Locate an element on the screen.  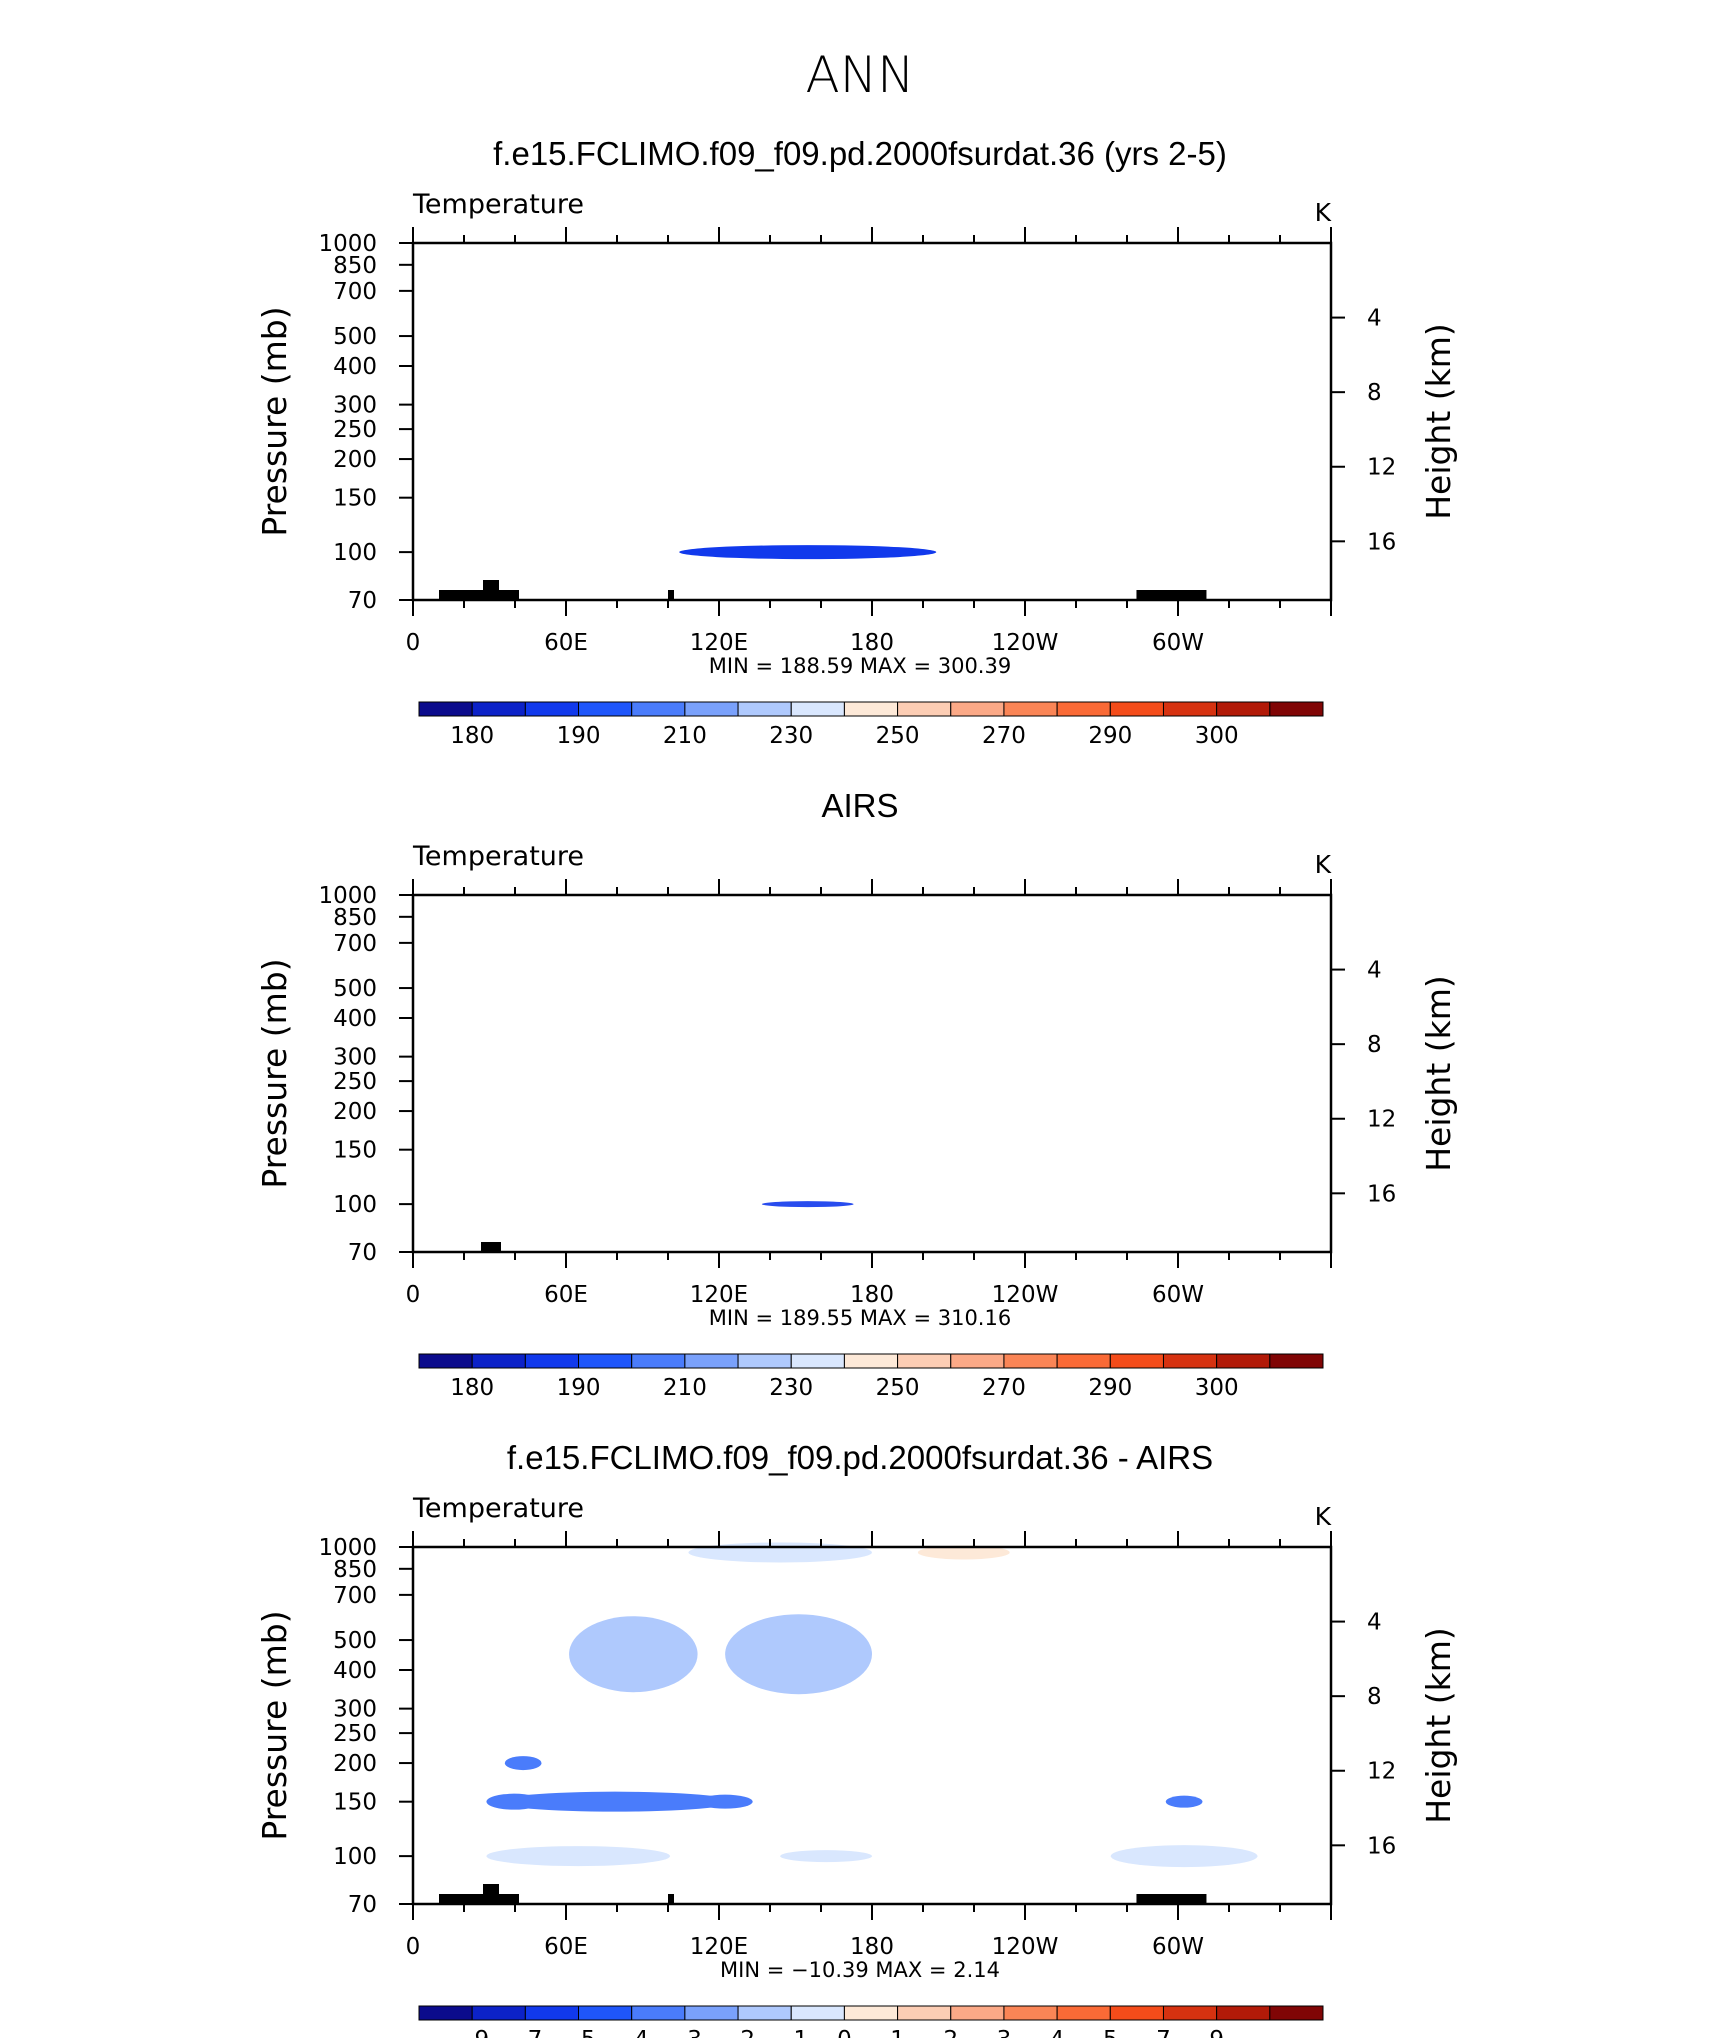
panel-title: AIRS is located at coordinates (859, 805).